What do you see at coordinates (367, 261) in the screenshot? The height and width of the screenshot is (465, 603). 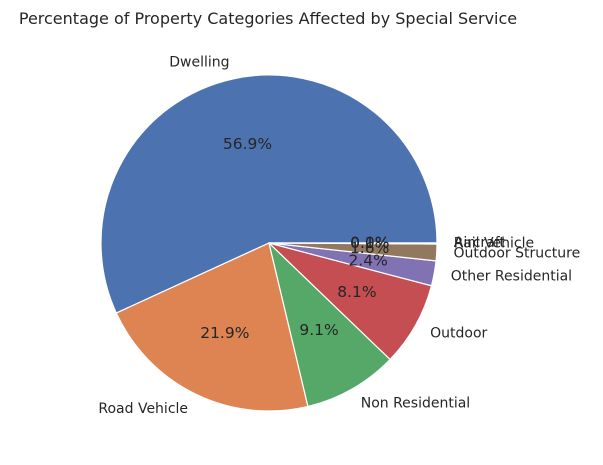 I see `slice-percent-label: 2.4%` at bounding box center [367, 261].